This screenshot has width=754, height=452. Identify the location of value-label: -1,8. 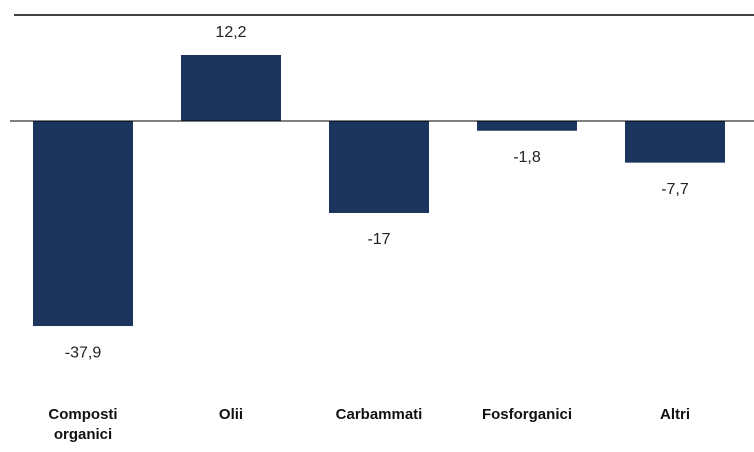
(527, 157).